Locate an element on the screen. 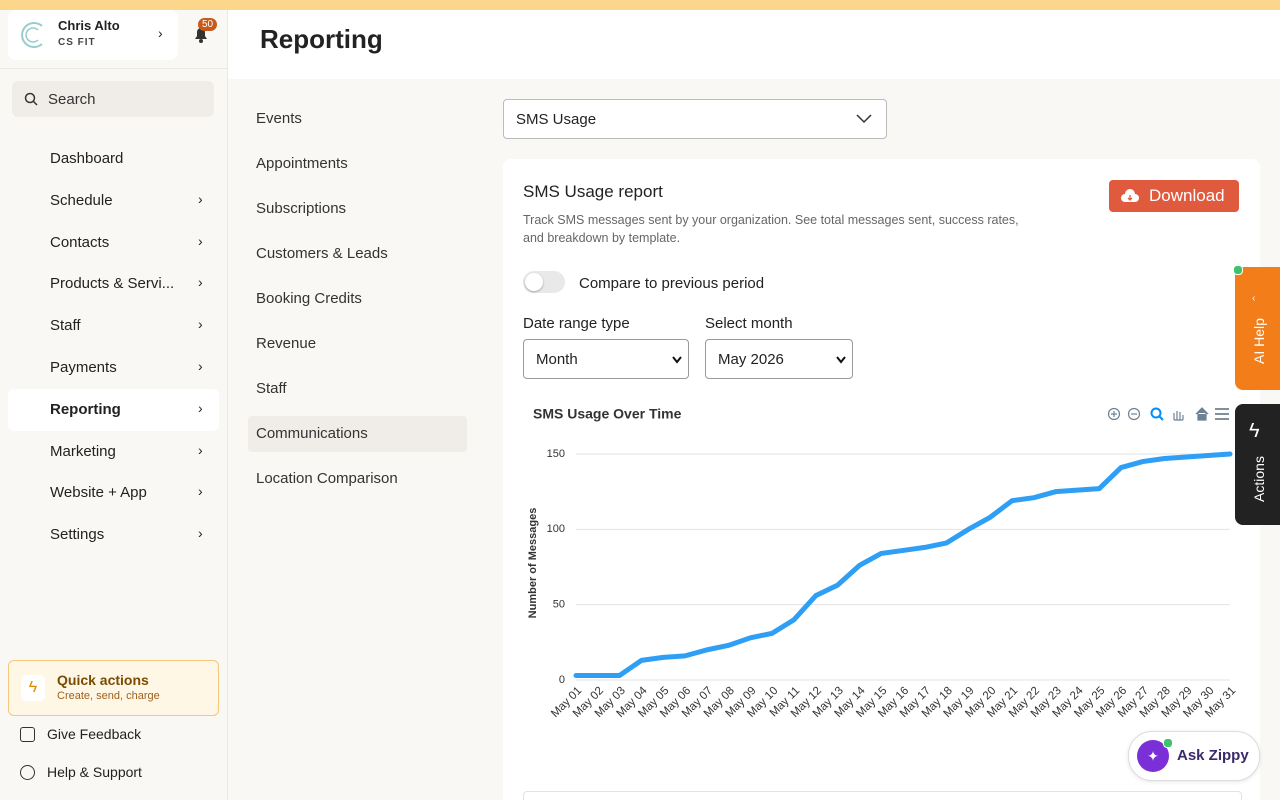 This screenshot has height=800, width=1280. nav-item: Website + App › is located at coordinates (113, 493).